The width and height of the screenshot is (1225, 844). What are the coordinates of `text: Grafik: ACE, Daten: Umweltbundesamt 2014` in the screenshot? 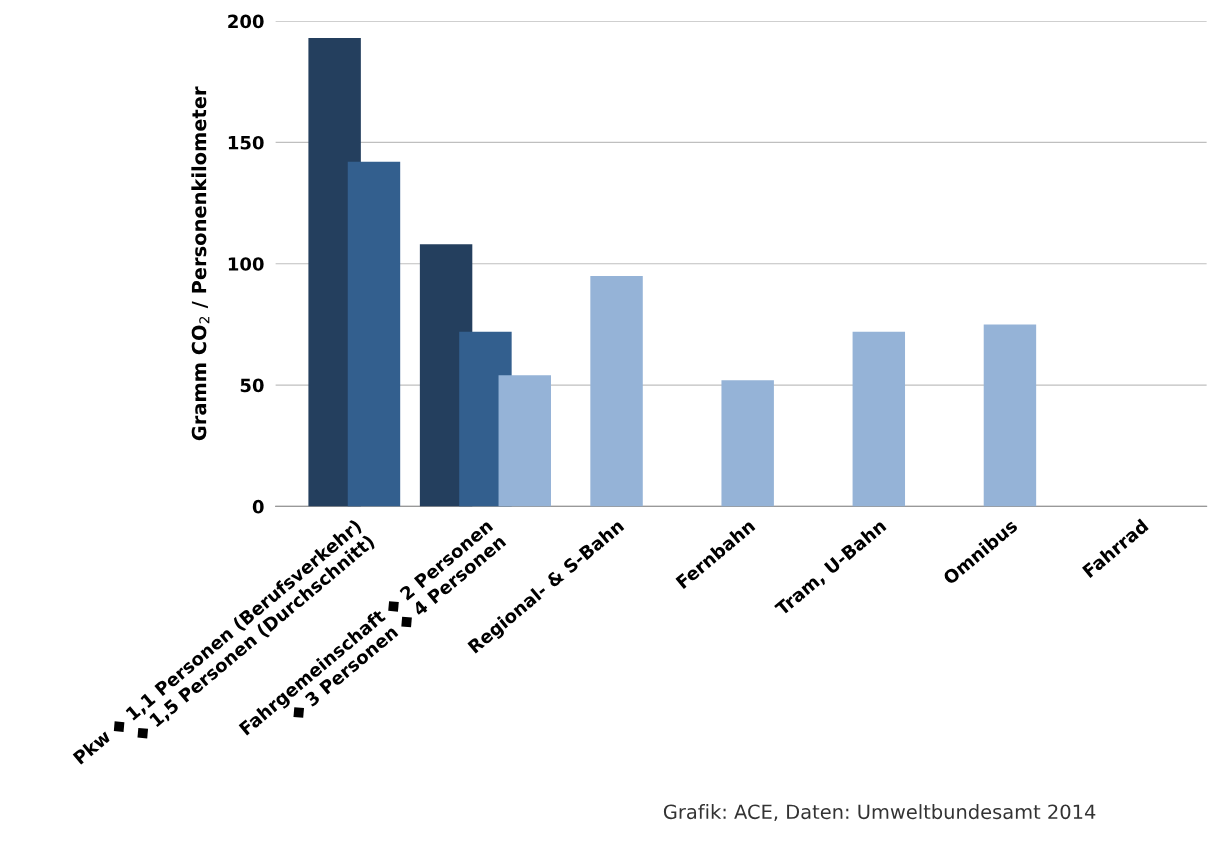 It's located at (879, 813).